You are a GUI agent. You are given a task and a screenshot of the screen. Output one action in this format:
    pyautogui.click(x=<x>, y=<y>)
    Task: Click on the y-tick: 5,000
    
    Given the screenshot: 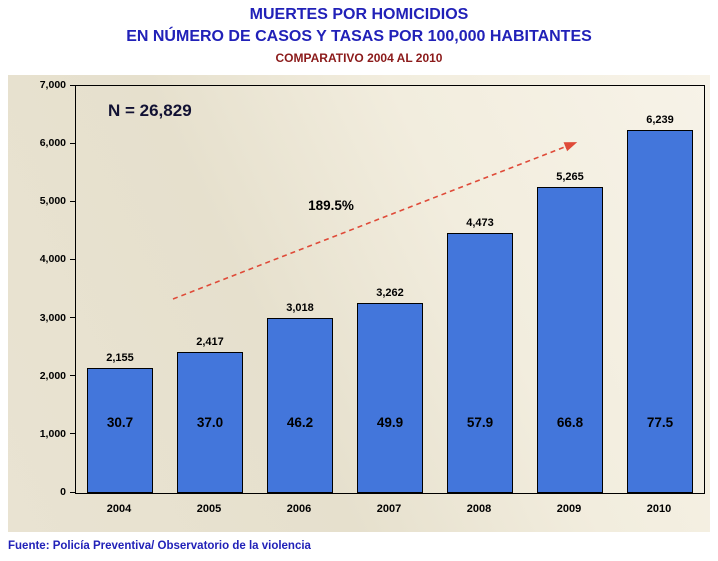 What is the action you would take?
    pyautogui.click(x=57, y=201)
    